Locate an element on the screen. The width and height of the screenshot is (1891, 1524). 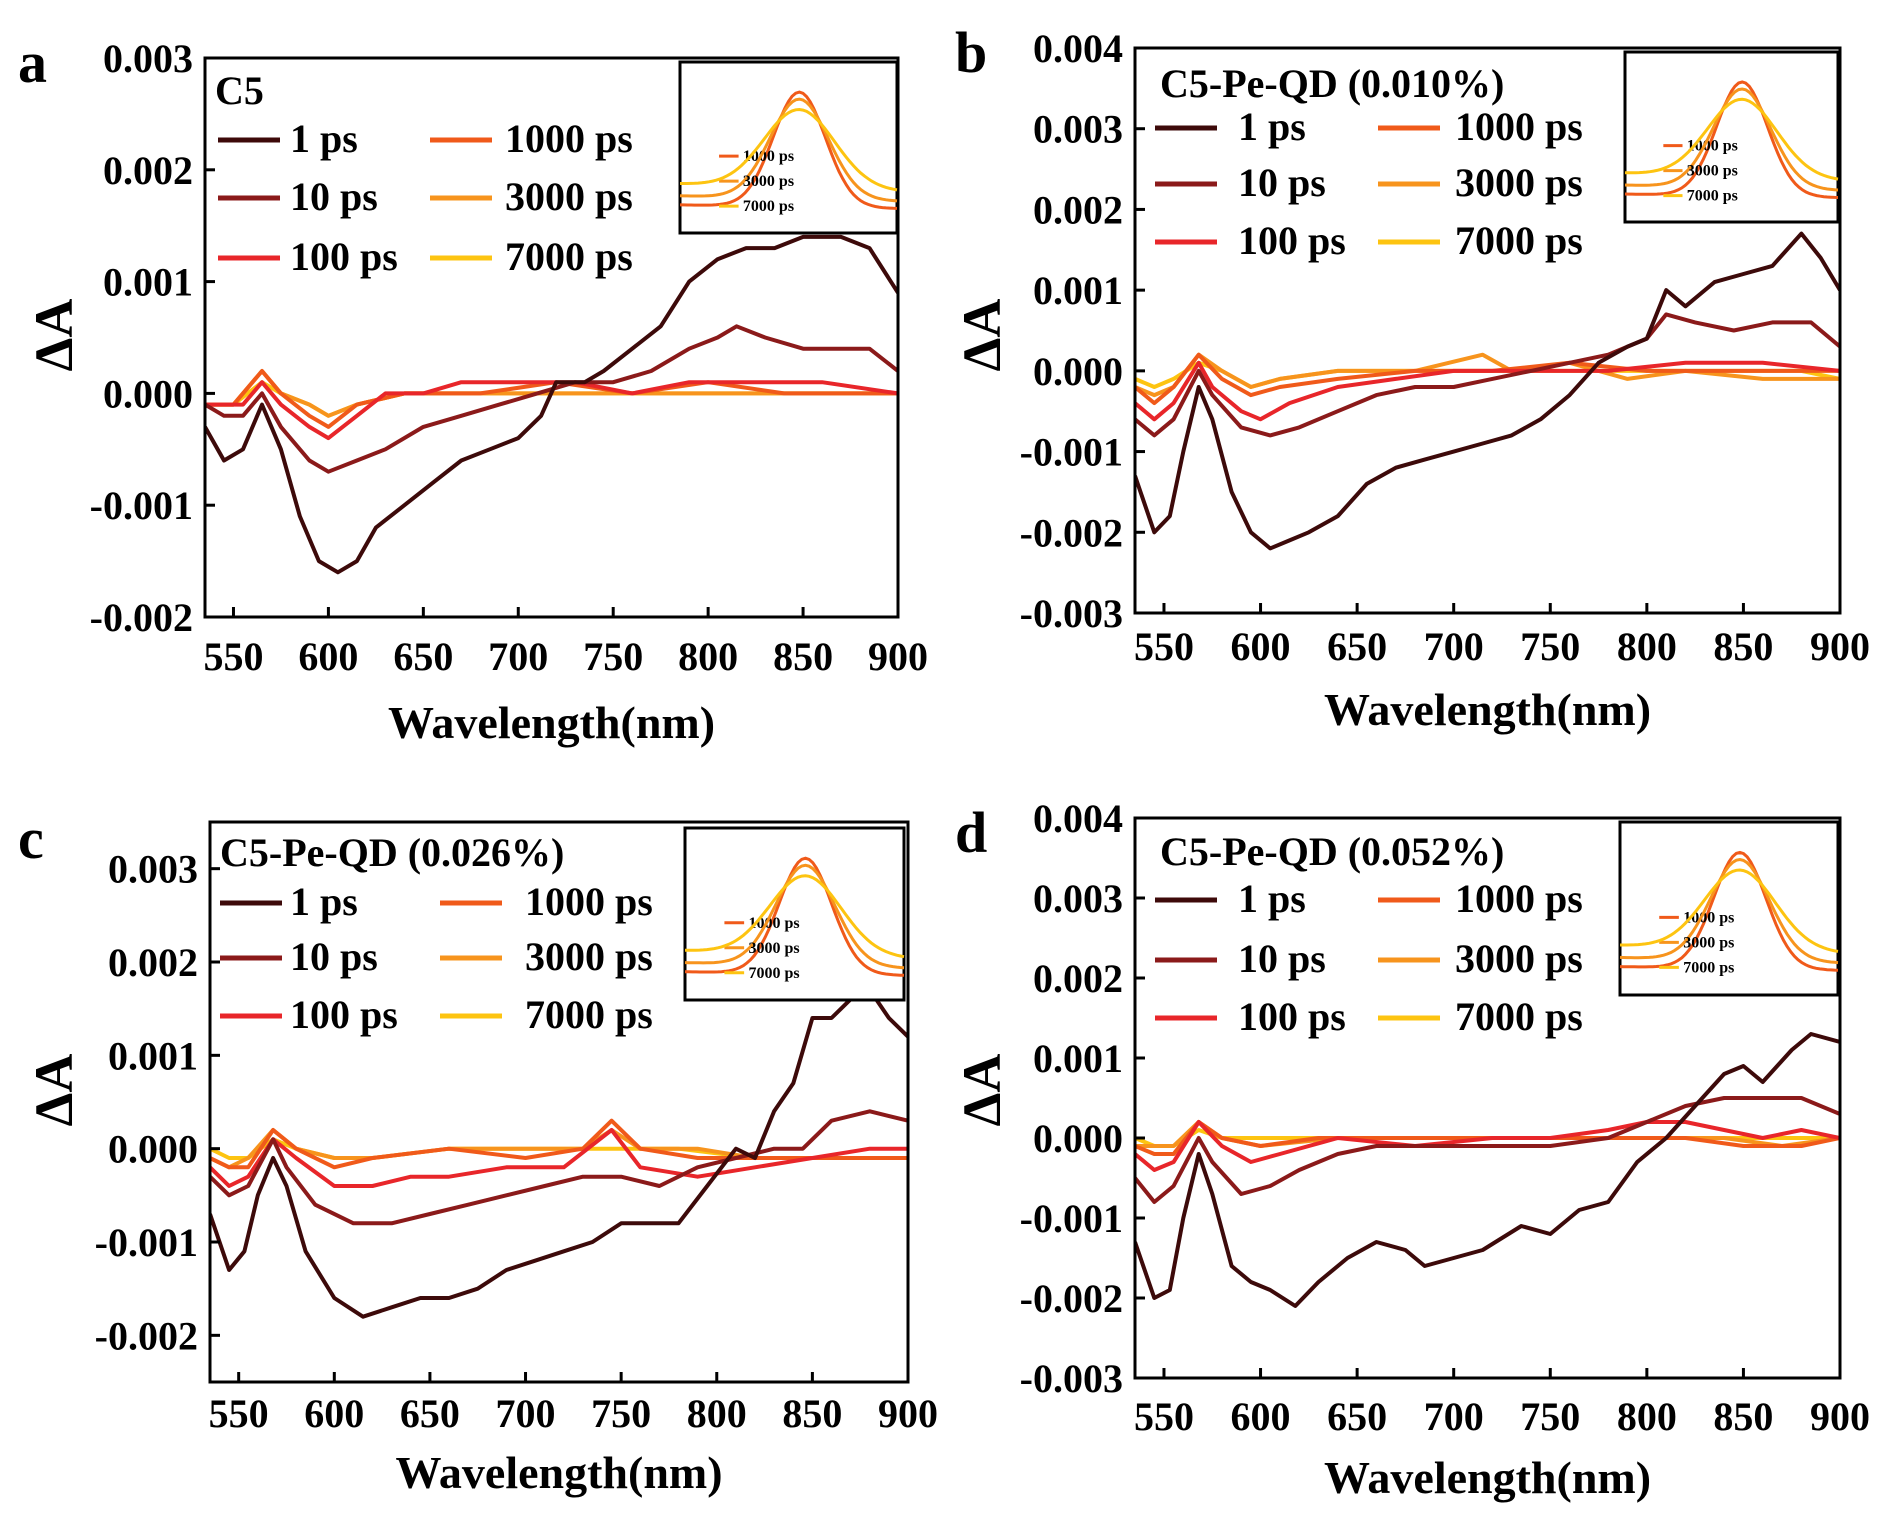
y-tick-label: 0.004 is located at coordinates (1078, 48).